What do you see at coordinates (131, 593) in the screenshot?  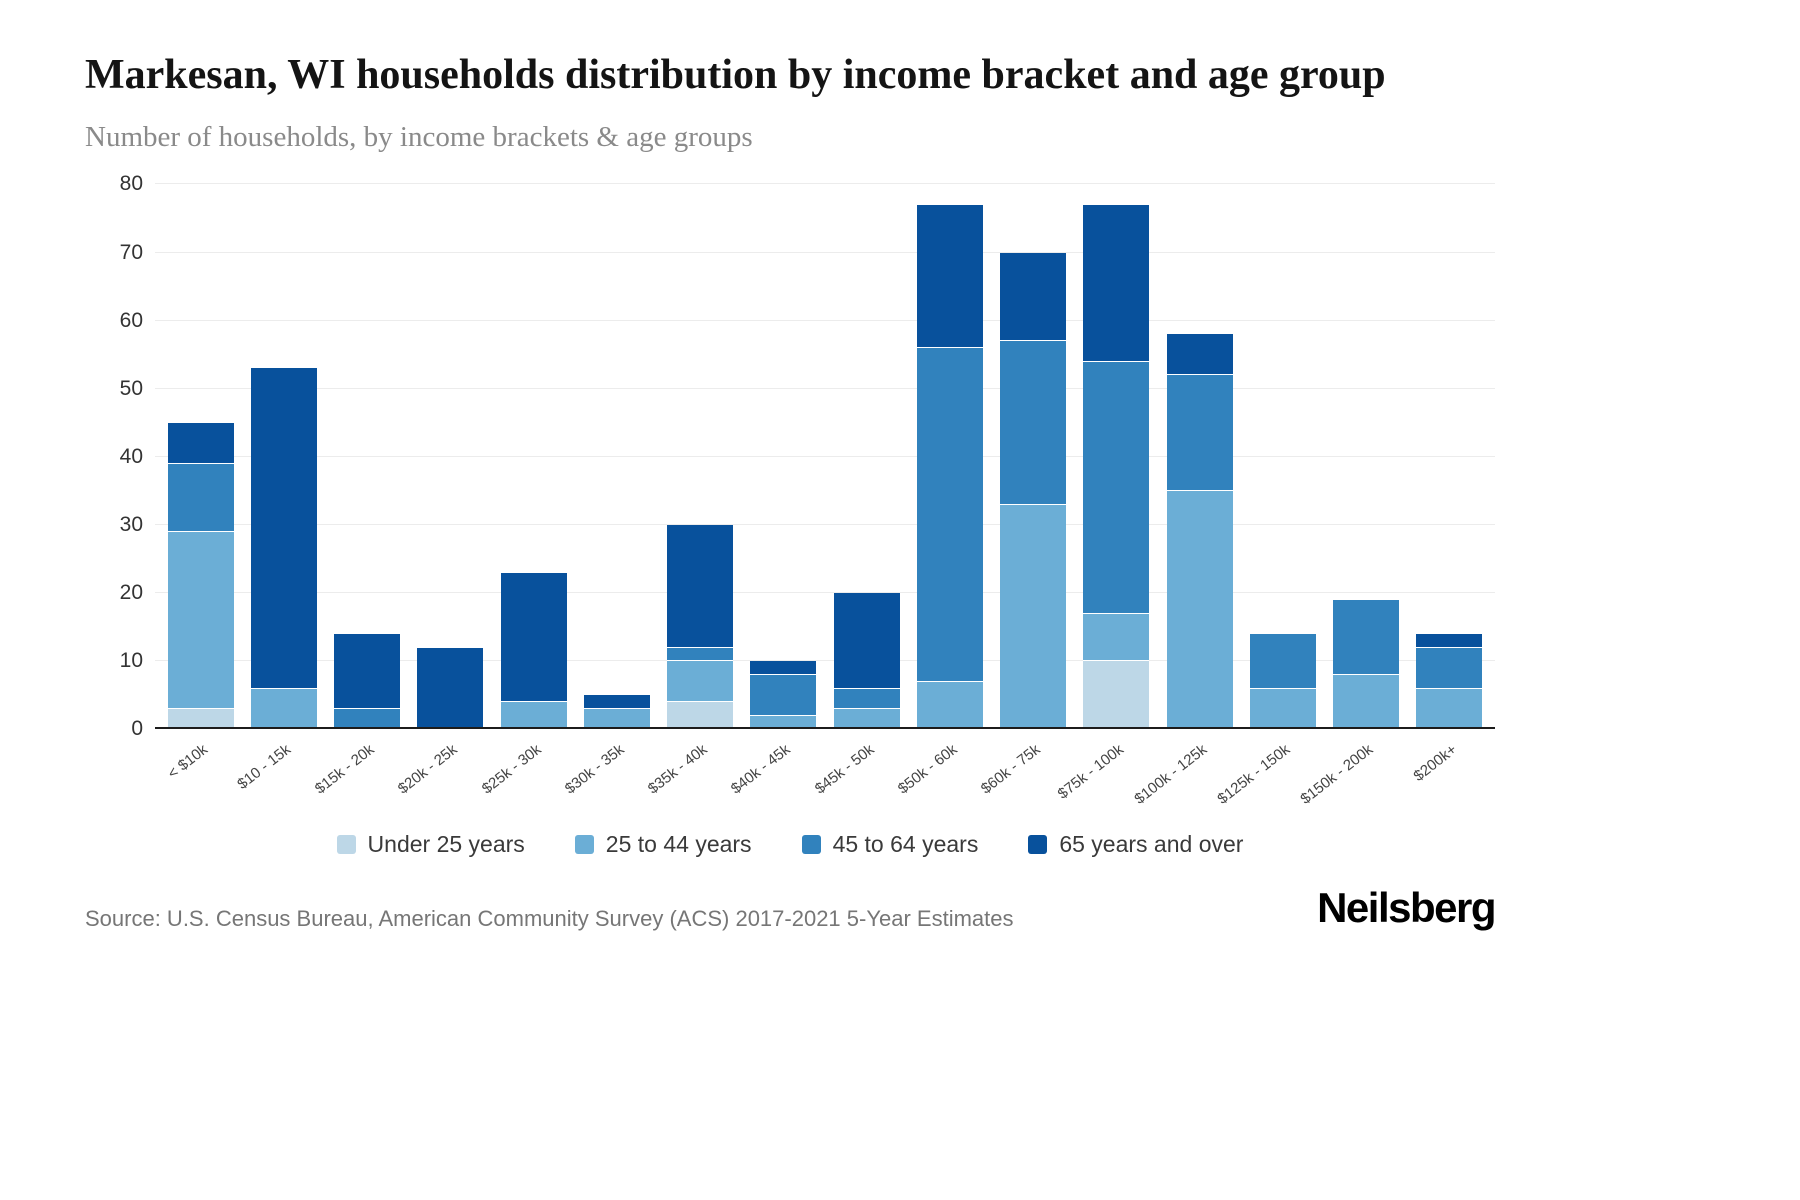 I see `y-tick-label: 20` at bounding box center [131, 593].